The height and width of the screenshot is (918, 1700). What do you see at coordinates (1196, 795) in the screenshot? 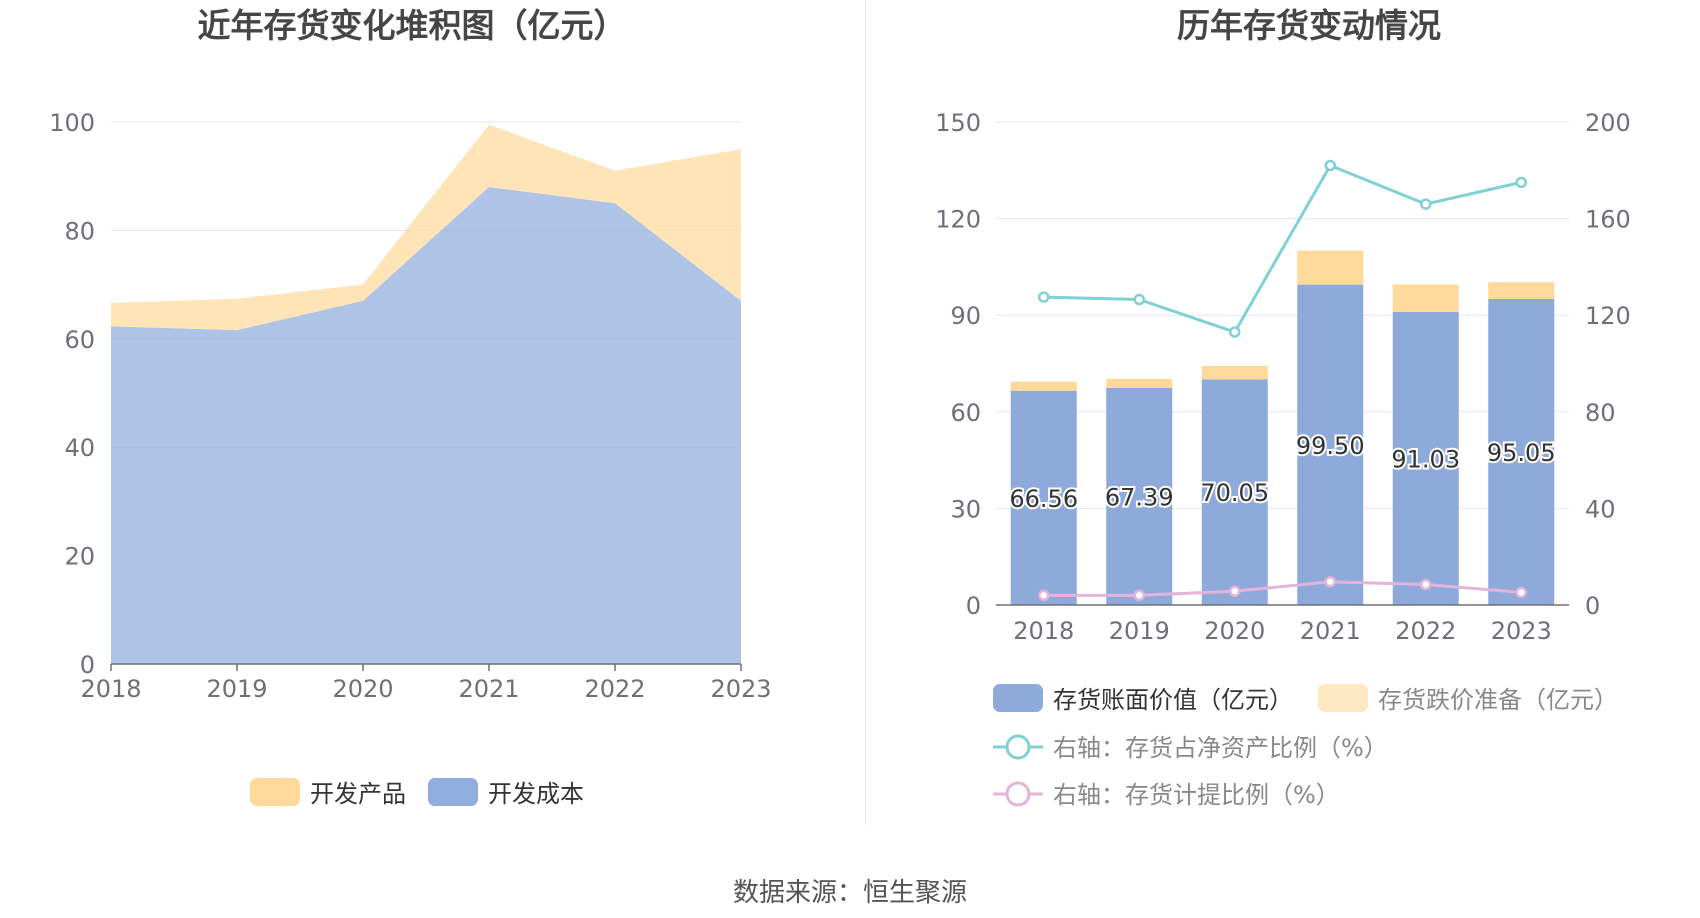
I see `legend-label: 右轴：存货计提比例（%）` at bounding box center [1196, 795].